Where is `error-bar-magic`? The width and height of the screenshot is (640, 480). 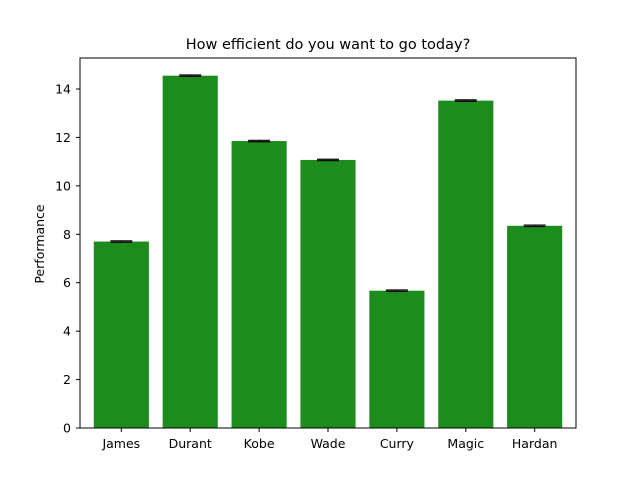 error-bar-magic is located at coordinates (465, 100).